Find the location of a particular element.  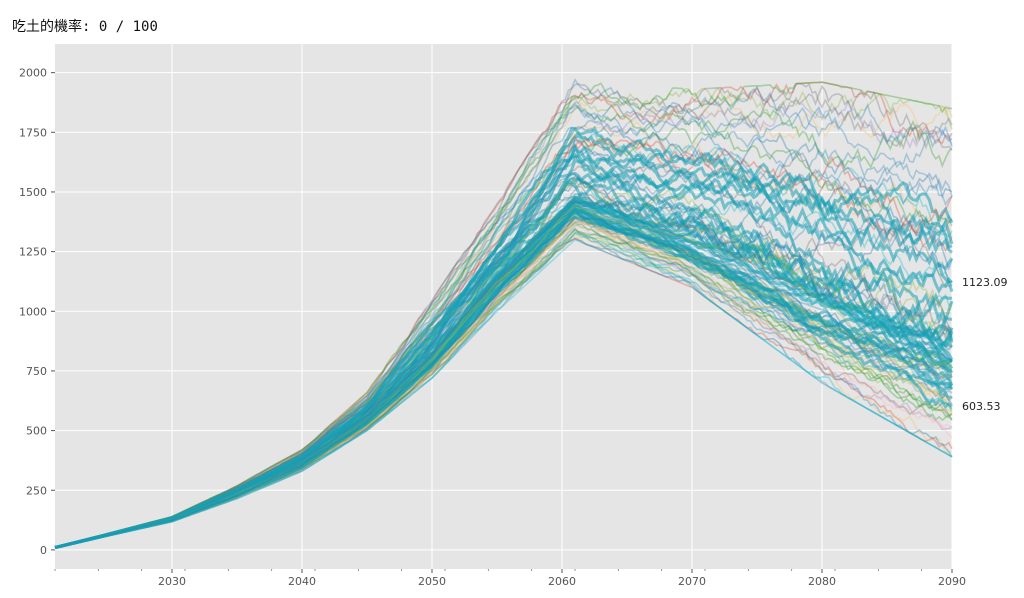

x-tick-label: 2090 is located at coordinates (952, 581).